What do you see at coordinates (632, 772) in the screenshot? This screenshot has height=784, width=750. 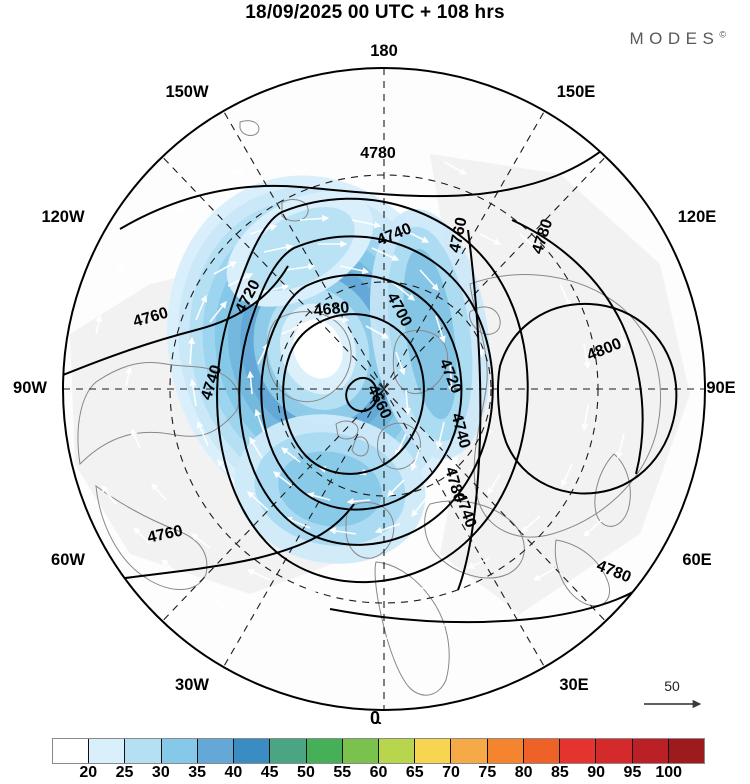 I see `colorbar-tick: 95` at bounding box center [632, 772].